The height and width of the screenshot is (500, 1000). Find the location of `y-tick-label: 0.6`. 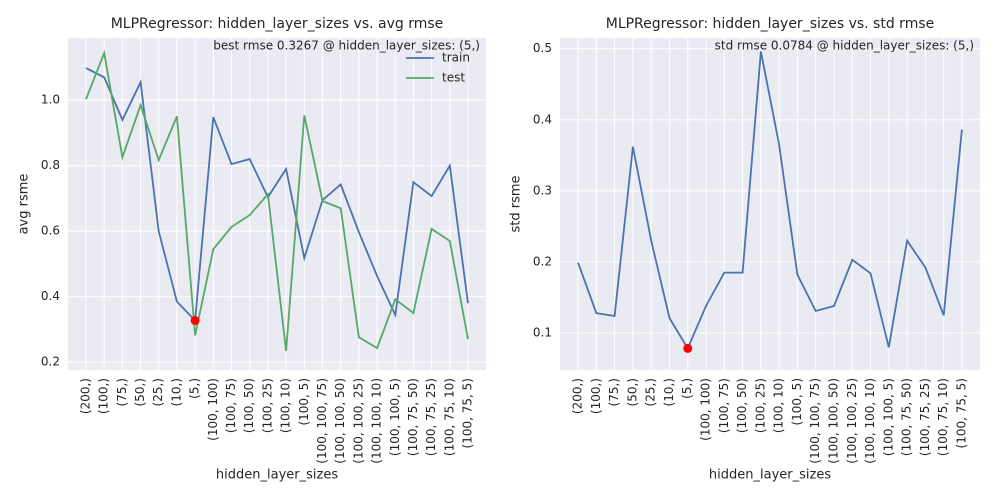

y-tick-label: 0.6 is located at coordinates (50, 231).